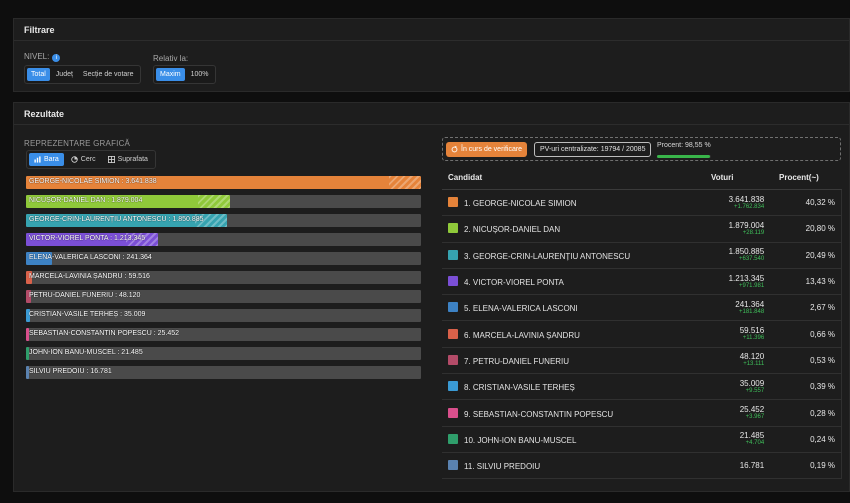 Image resolution: width=850 pixels, height=503 pixels. What do you see at coordinates (87, 314) in the screenshot?
I see `bar-label: CRISTIAN-VASILE TERHEȘ : 35.009` at bounding box center [87, 314].